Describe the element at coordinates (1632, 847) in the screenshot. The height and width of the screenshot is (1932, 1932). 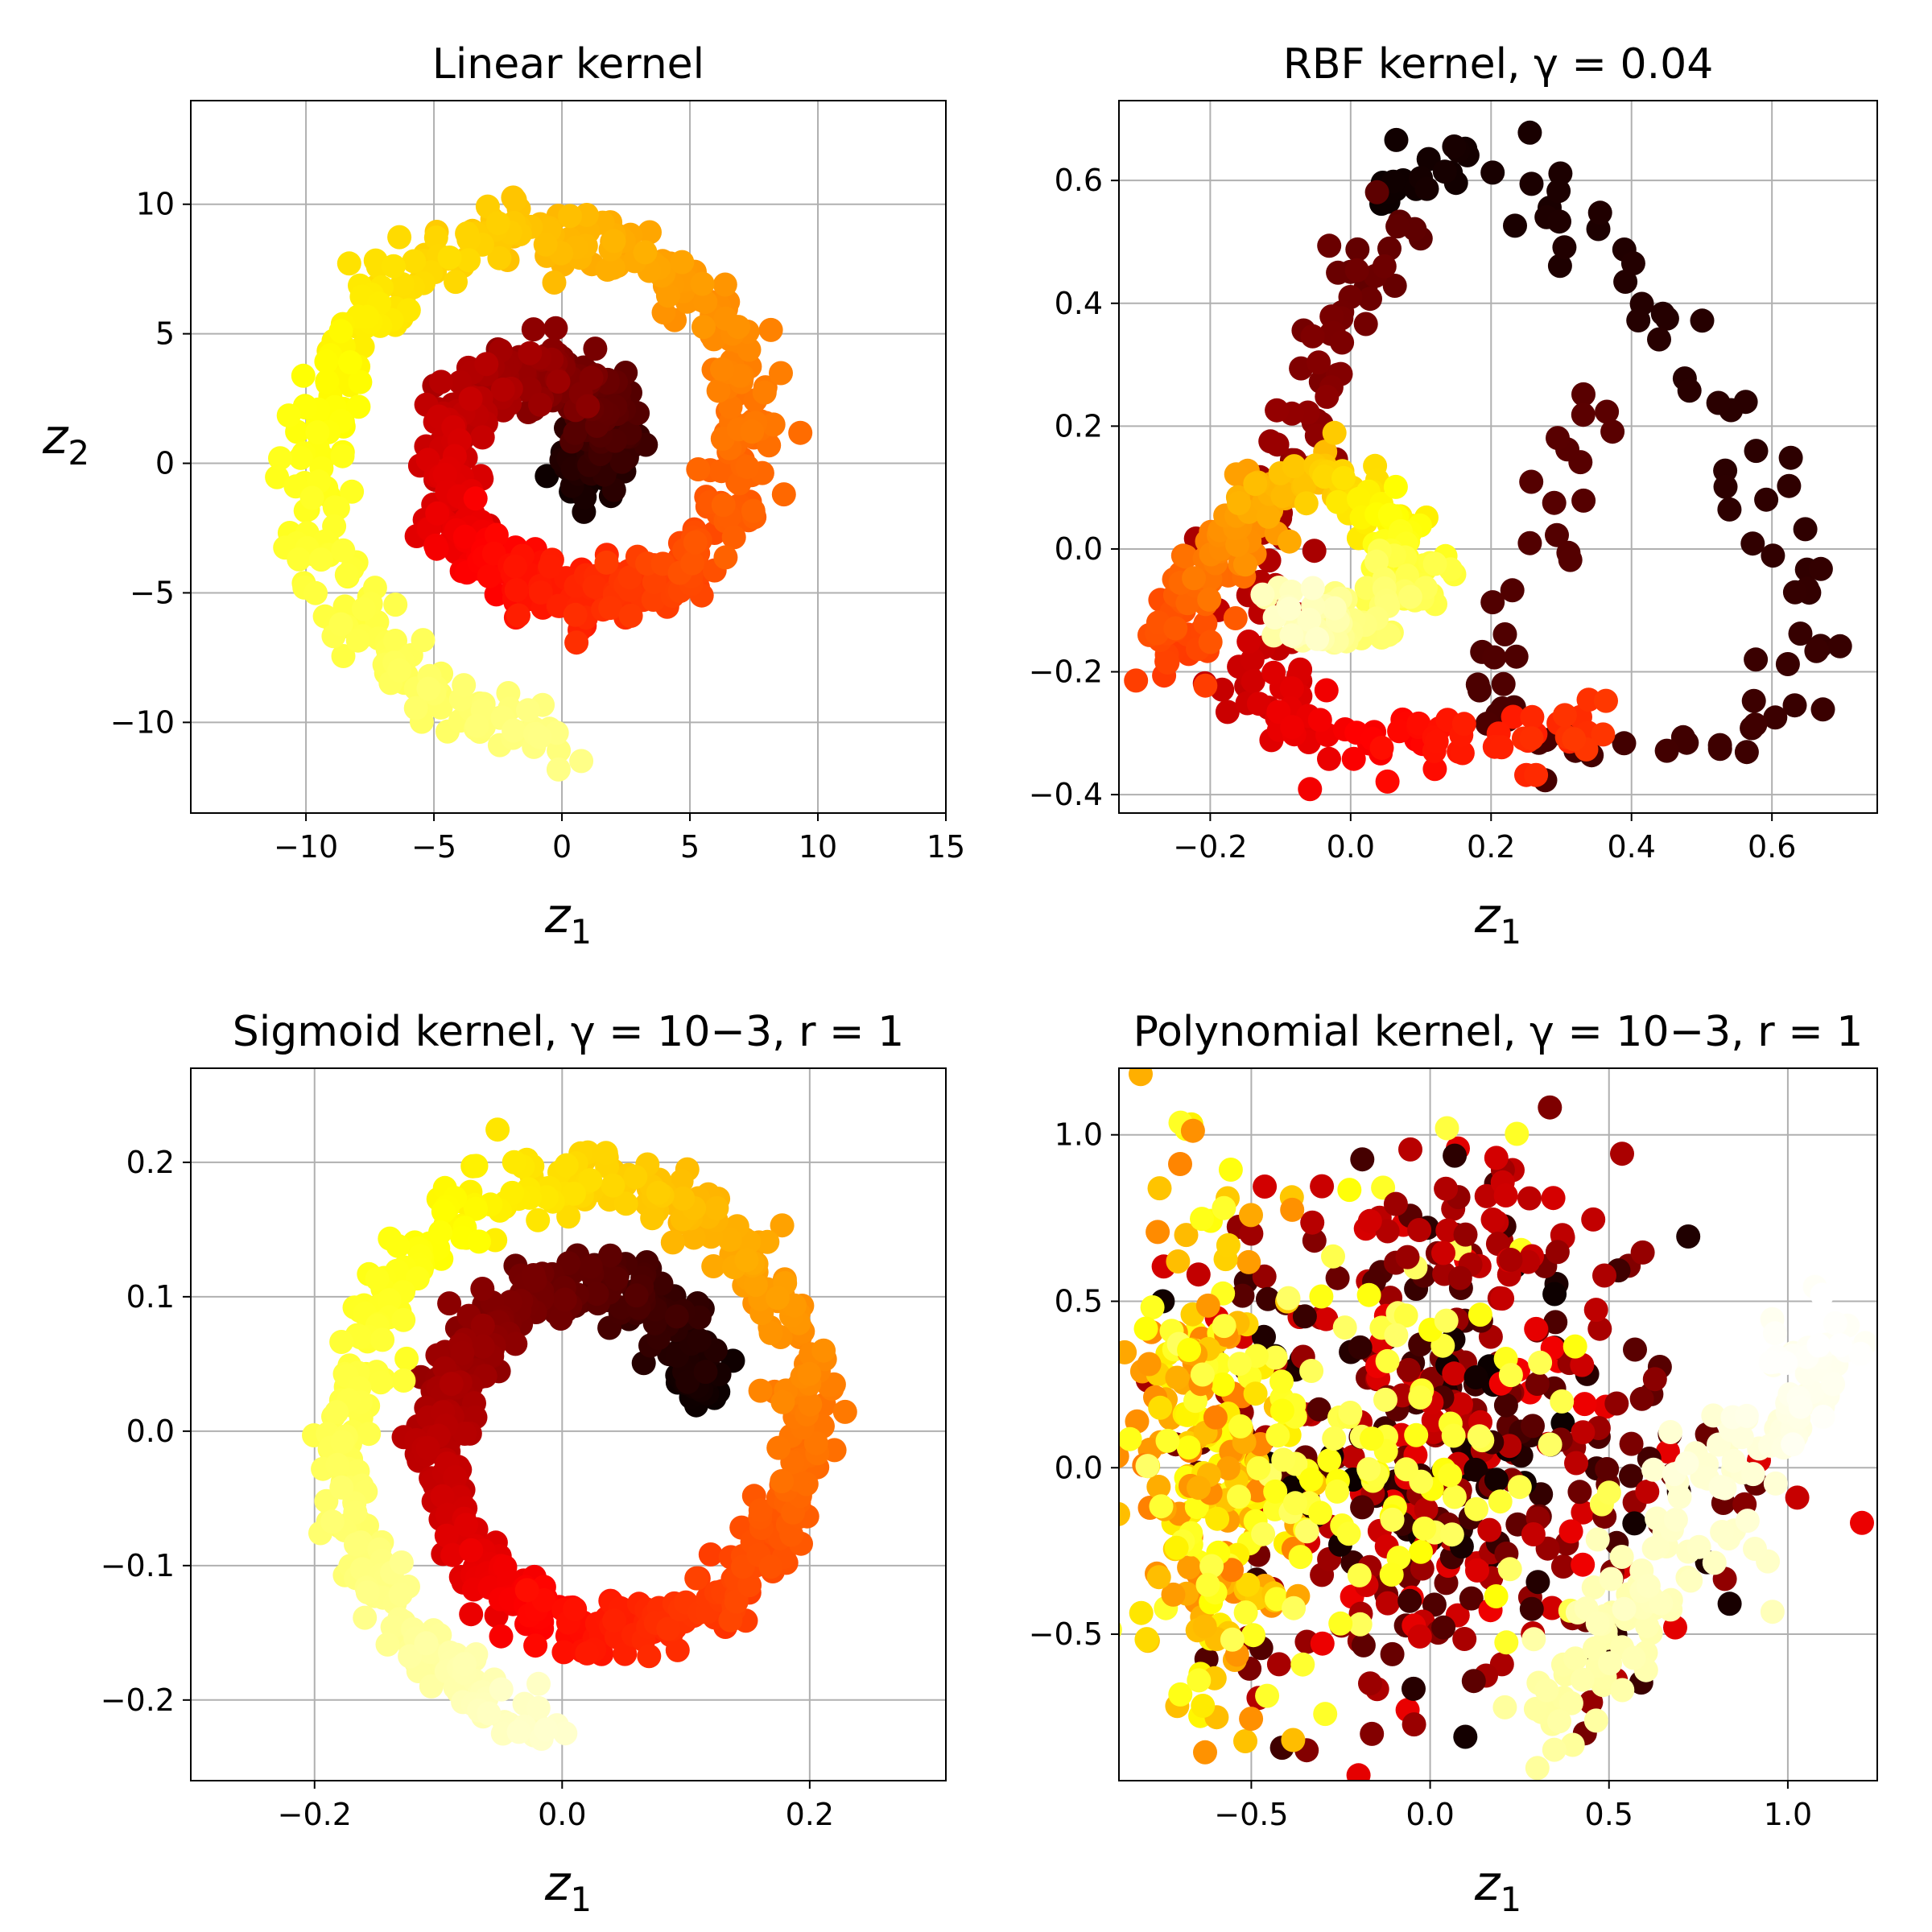
I see `x-tick-label: 0.4` at that location.